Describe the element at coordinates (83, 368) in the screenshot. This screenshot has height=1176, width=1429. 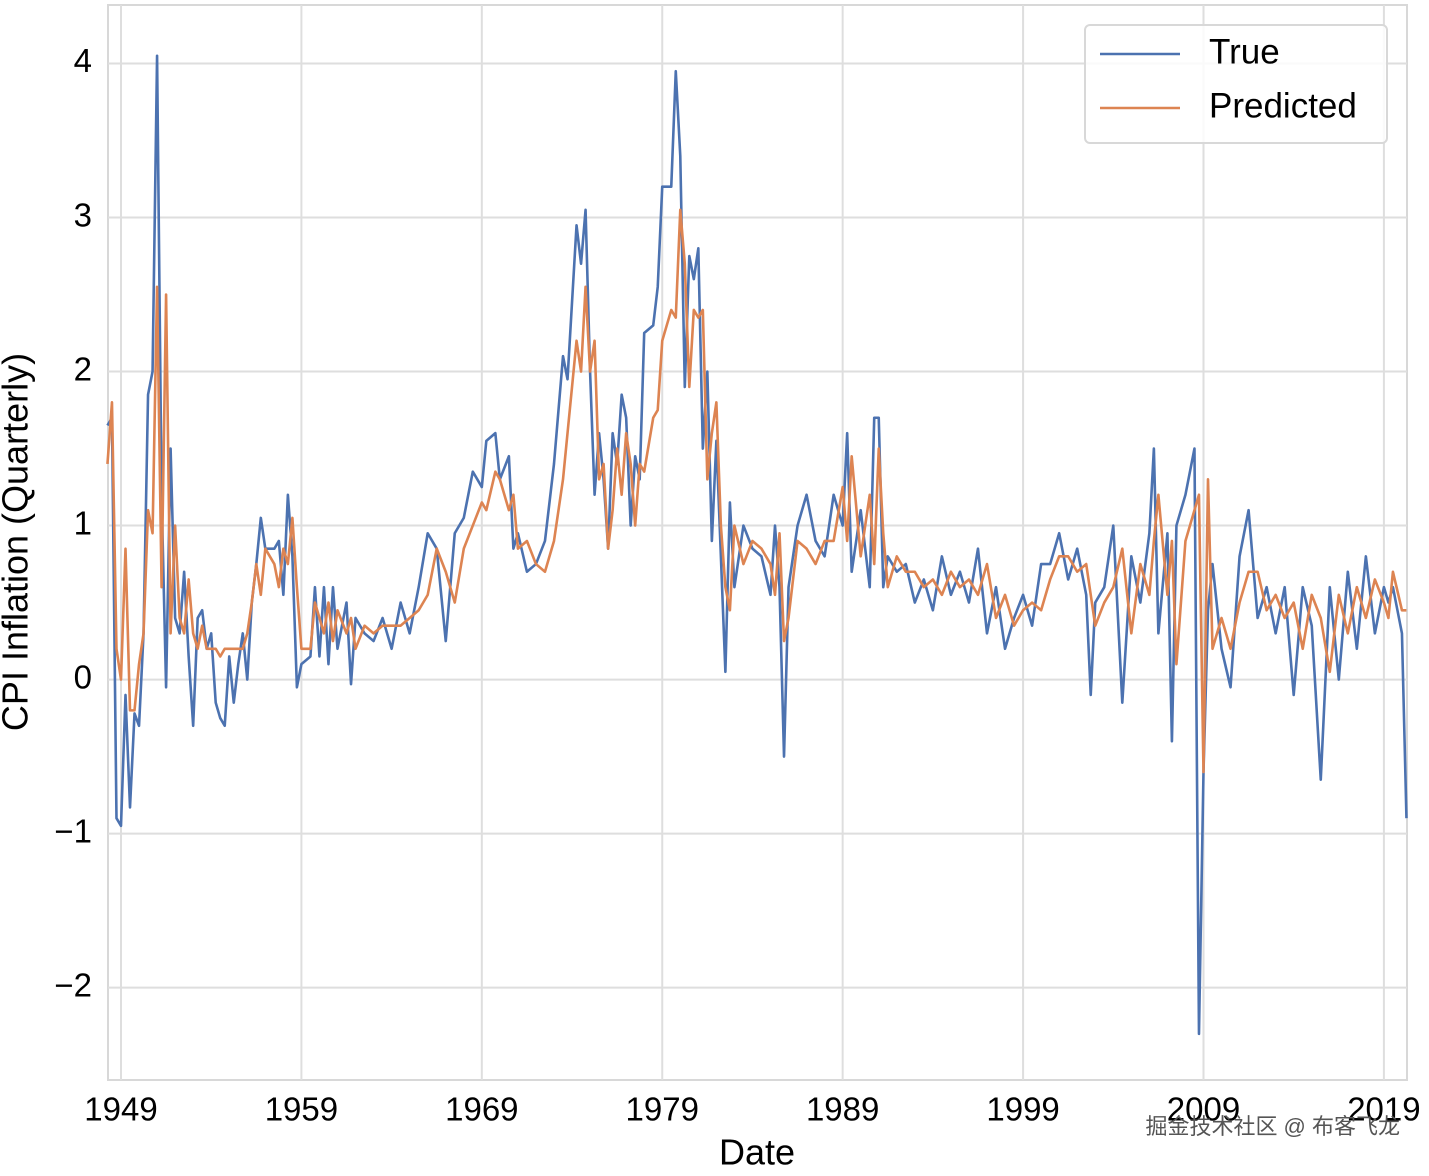
I see `y-tick-label: 2` at that location.